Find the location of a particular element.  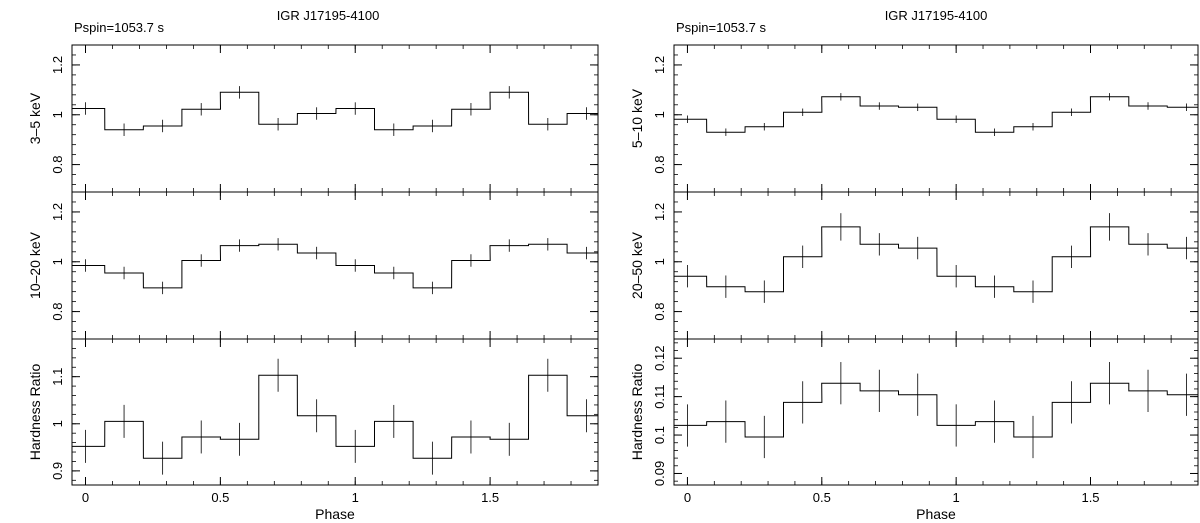

panel-1: 0.8 1 1.2 20–50 keV is located at coordinates (914, 265).